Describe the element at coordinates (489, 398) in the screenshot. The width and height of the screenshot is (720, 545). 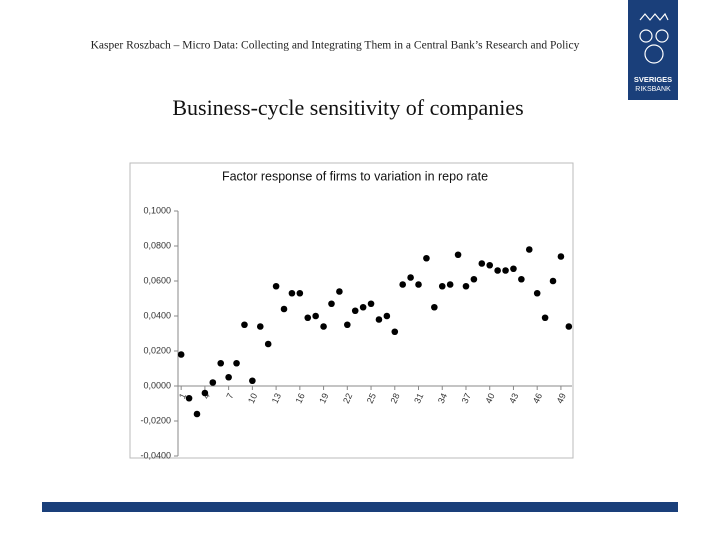
I see `x-tick-label: 40` at that location.